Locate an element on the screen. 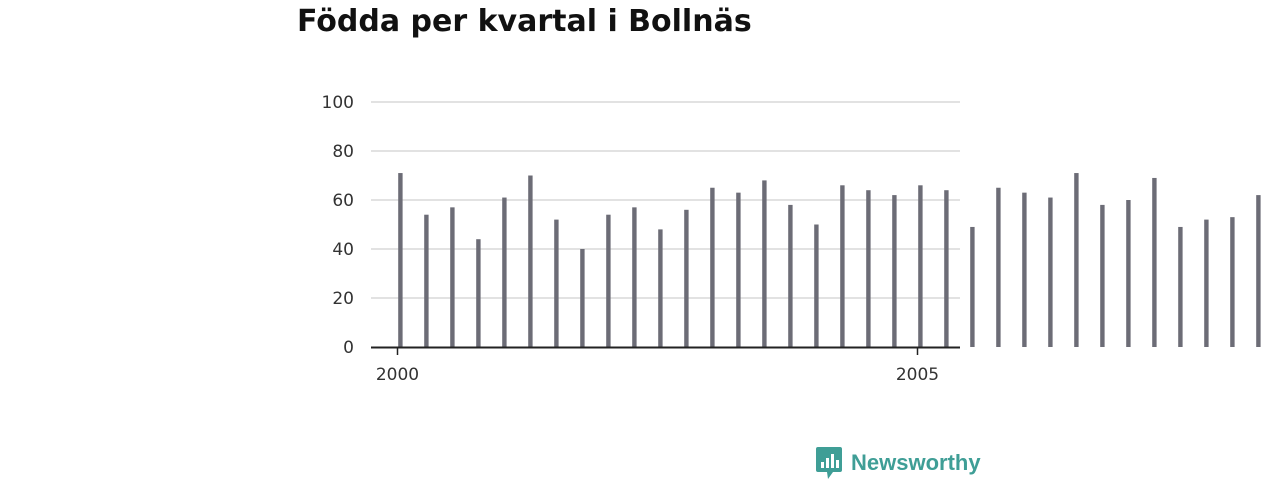 Image resolution: width=1280 pixels, height=480 pixels. chart-title: Födda per kvartal i Bollnäs is located at coordinates (524, 21).